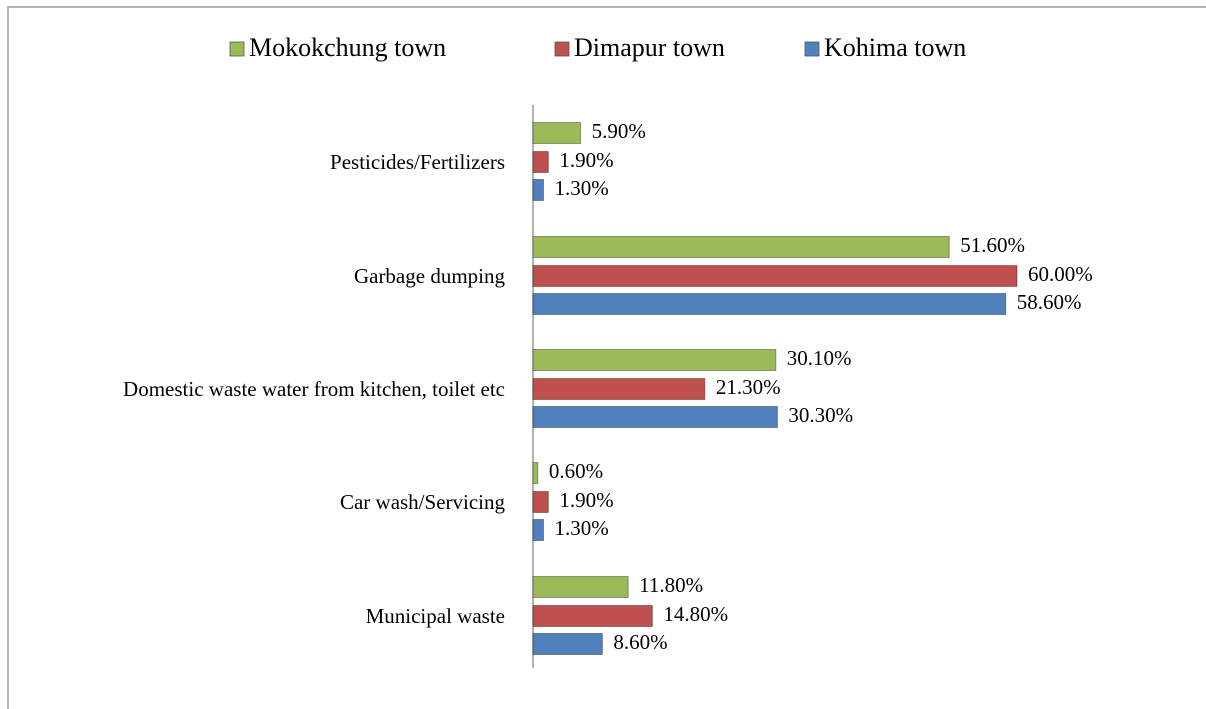 The width and height of the screenshot is (1206, 709). Describe the element at coordinates (649, 47) in the screenshot. I see `legend-label: Dimapur town` at that location.